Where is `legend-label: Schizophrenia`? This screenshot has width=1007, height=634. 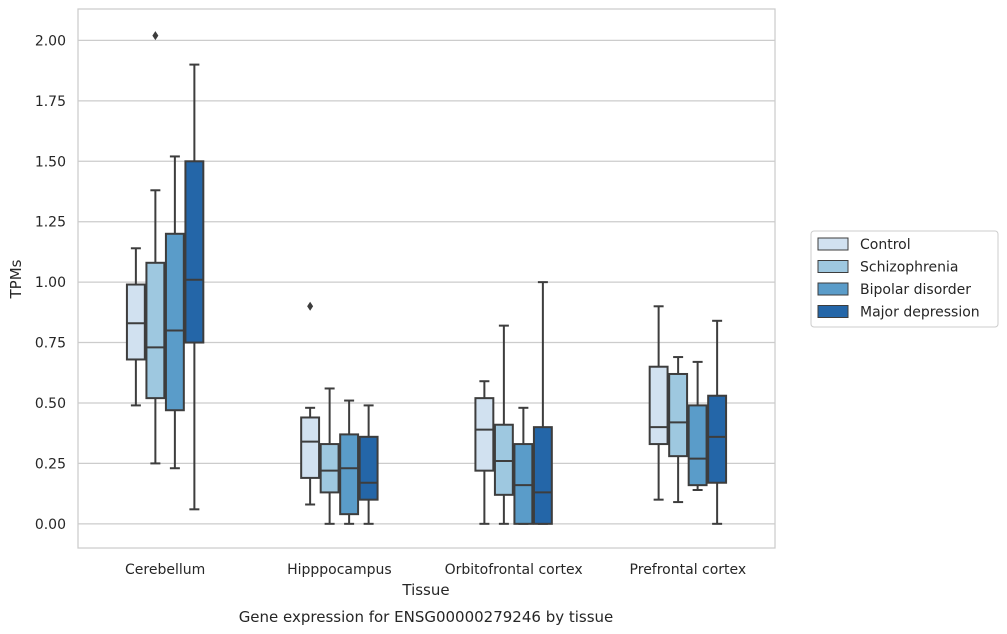
legend-label: Schizophrenia is located at coordinates (909, 268).